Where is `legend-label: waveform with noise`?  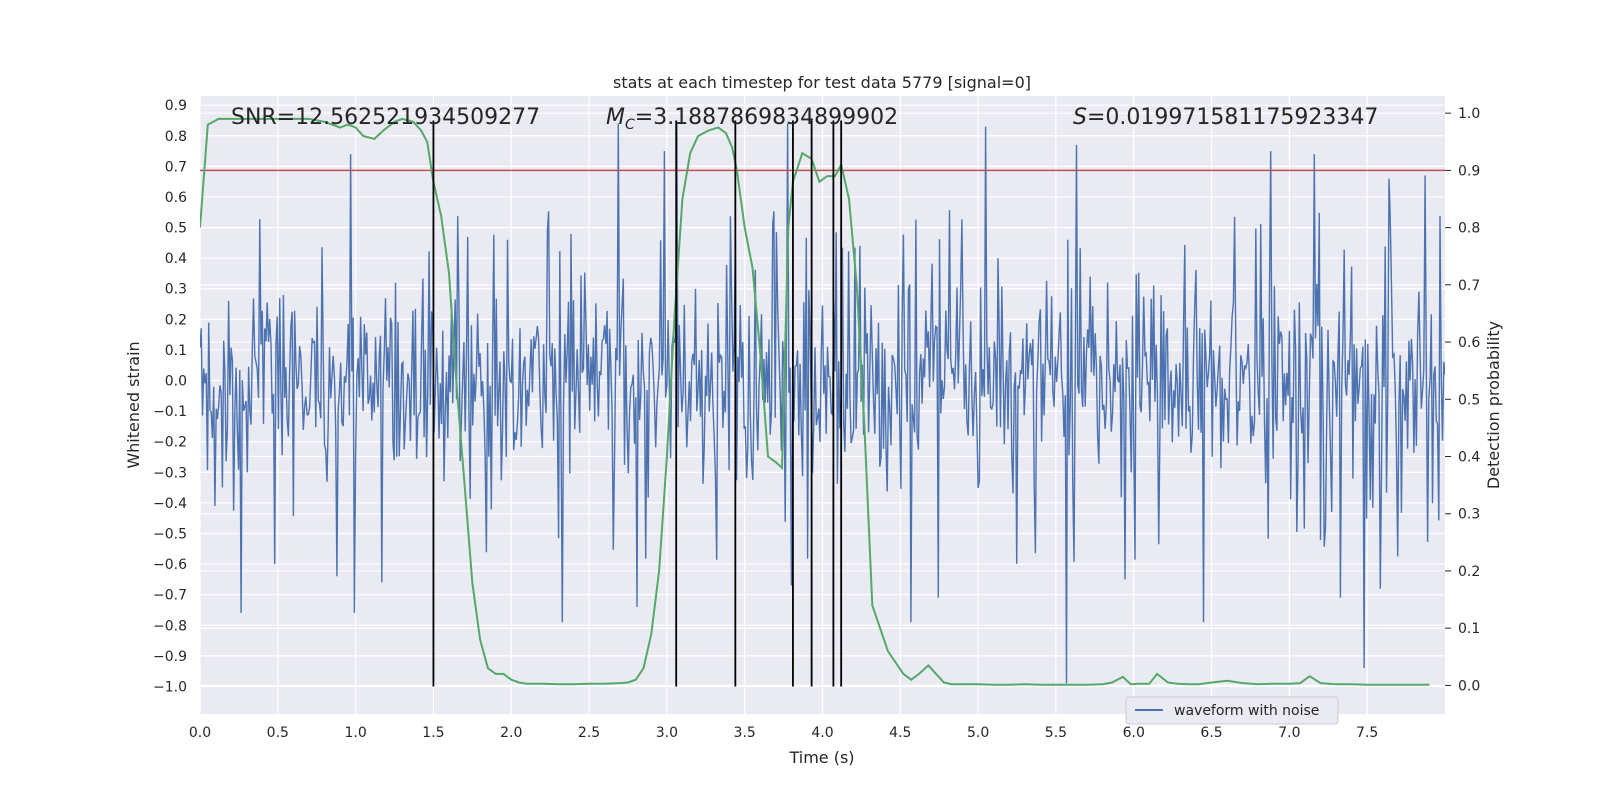 legend-label: waveform with noise is located at coordinates (1246, 711).